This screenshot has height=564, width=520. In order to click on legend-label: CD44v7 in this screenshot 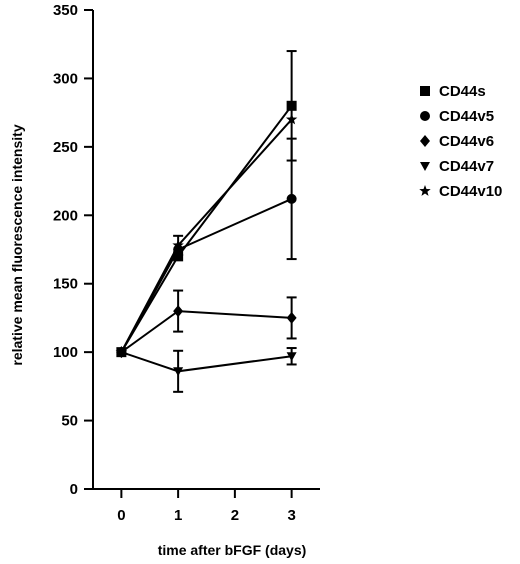, I will do `click(466, 166)`.